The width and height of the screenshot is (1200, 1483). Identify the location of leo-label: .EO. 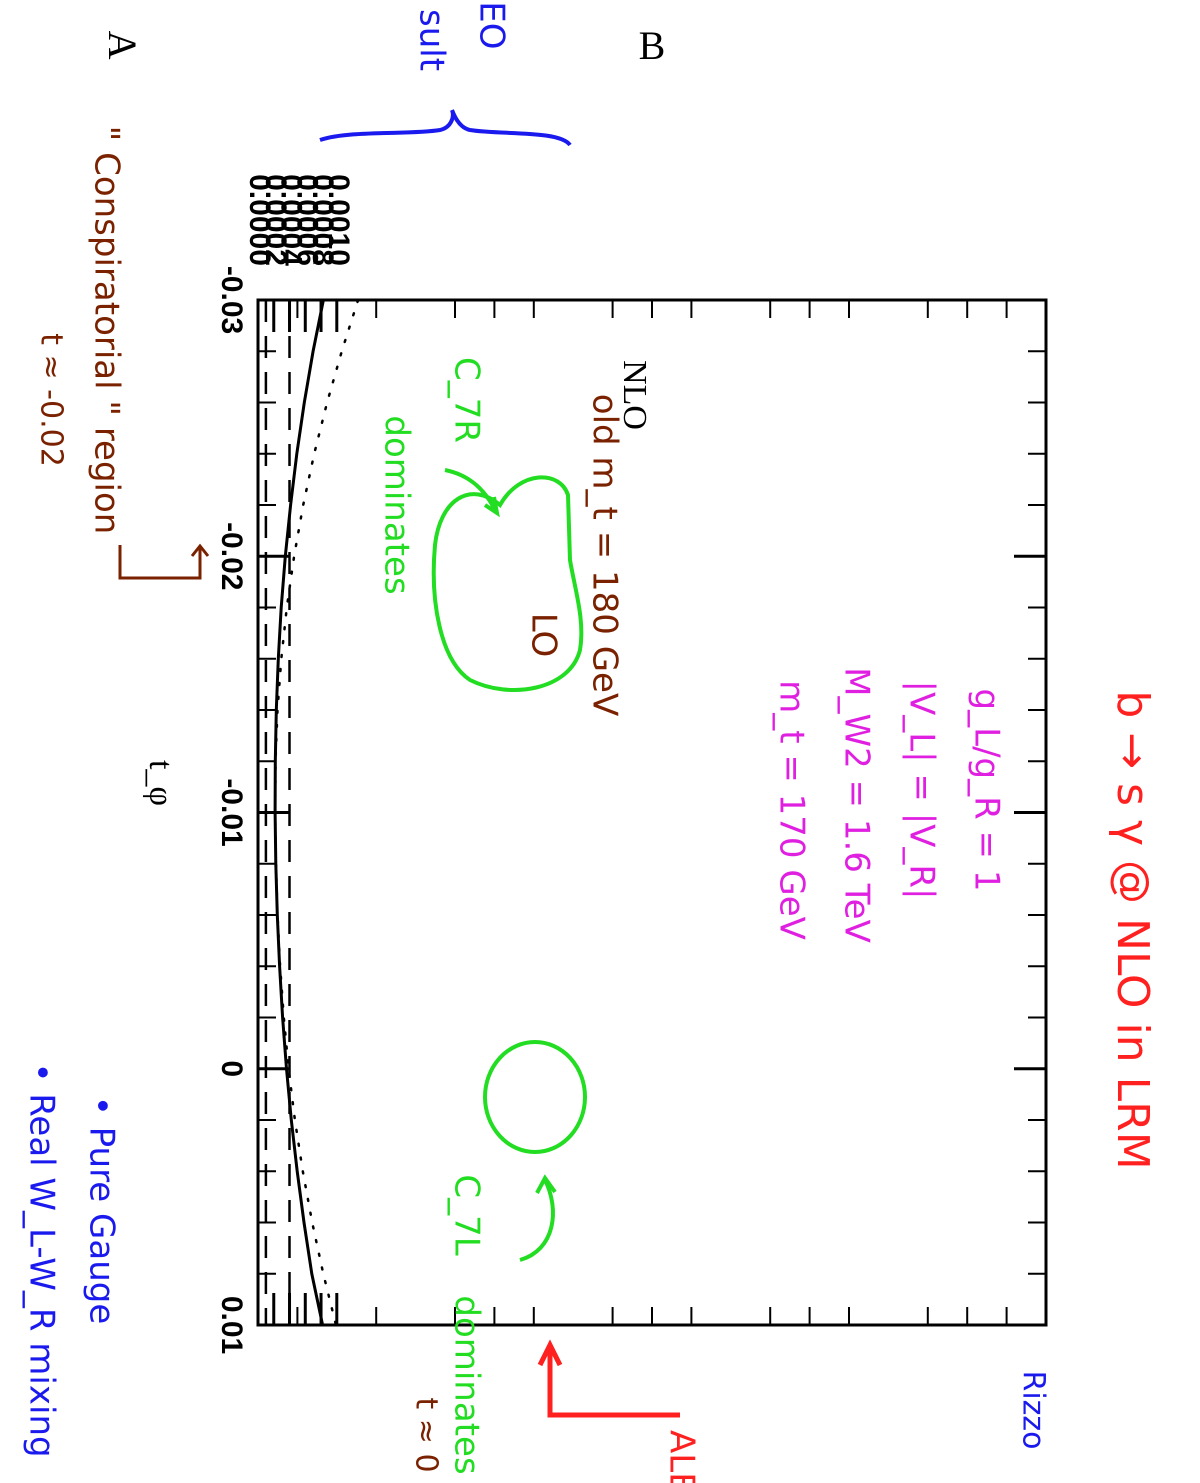
(492, 25).